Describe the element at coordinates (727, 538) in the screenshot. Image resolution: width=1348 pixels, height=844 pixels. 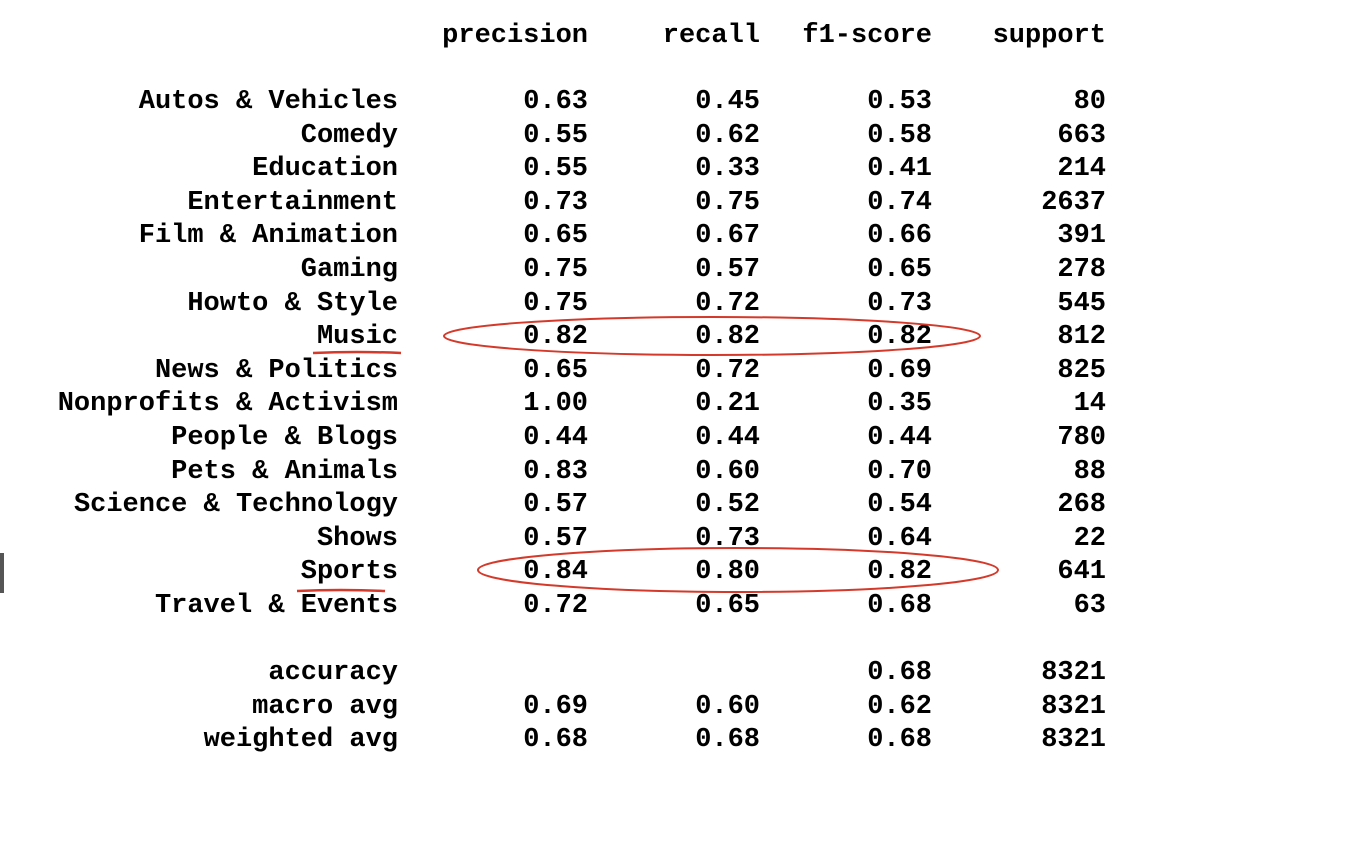
I see `recall-value: 0.73` at that location.